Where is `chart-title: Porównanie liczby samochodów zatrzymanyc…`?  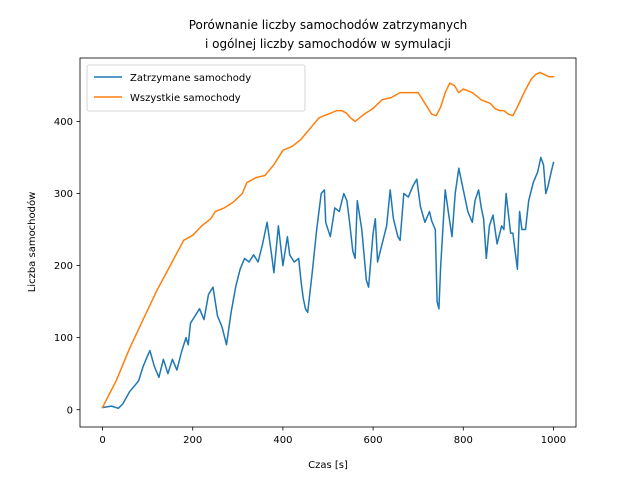 chart-title: Porównanie liczby samochodów zatrzymanyc… is located at coordinates (328, 34).